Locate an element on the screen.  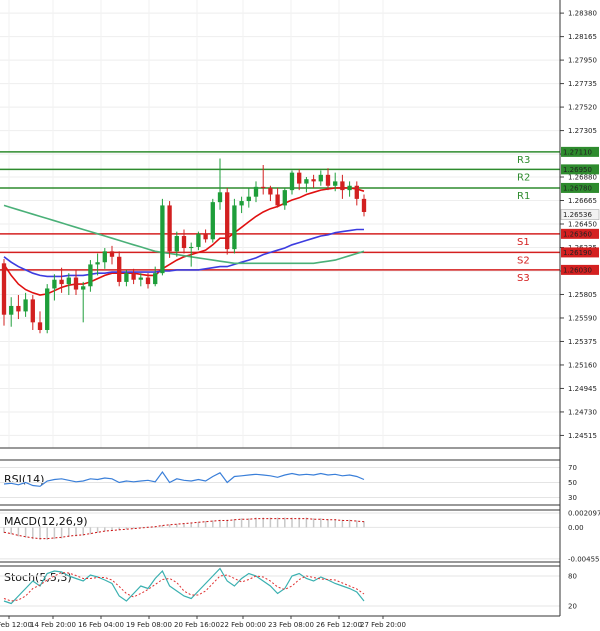
price-tick-label: 1.27950 is located at coordinates (582, 61).